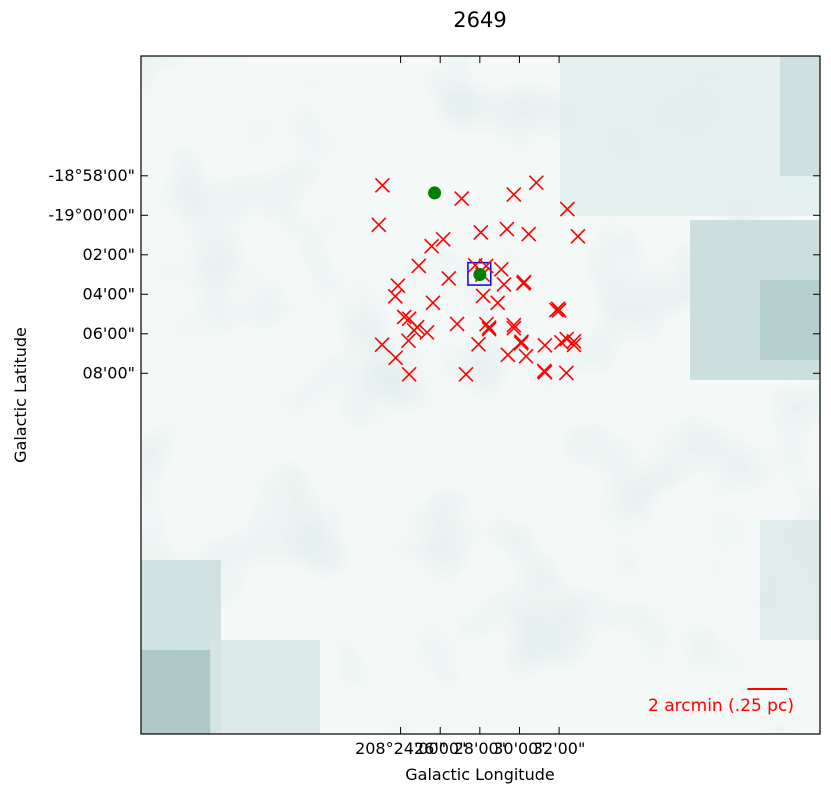  What do you see at coordinates (479, 20) in the screenshot?
I see `chart-title: 2649` at bounding box center [479, 20].